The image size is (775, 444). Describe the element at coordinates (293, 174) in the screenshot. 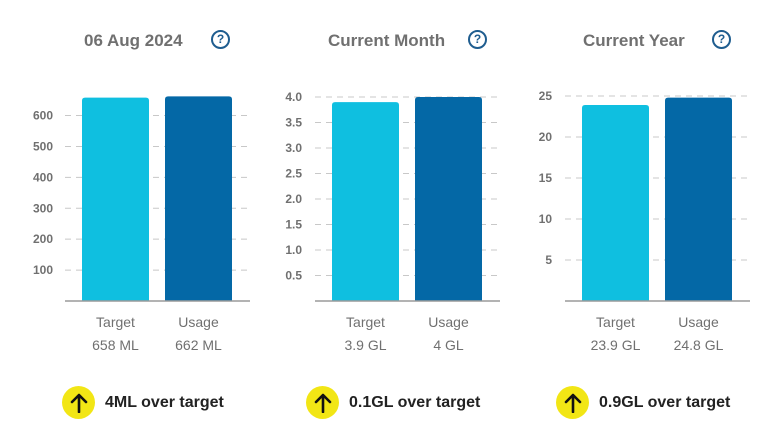

I see `y-tick-label: 2.5` at that location.